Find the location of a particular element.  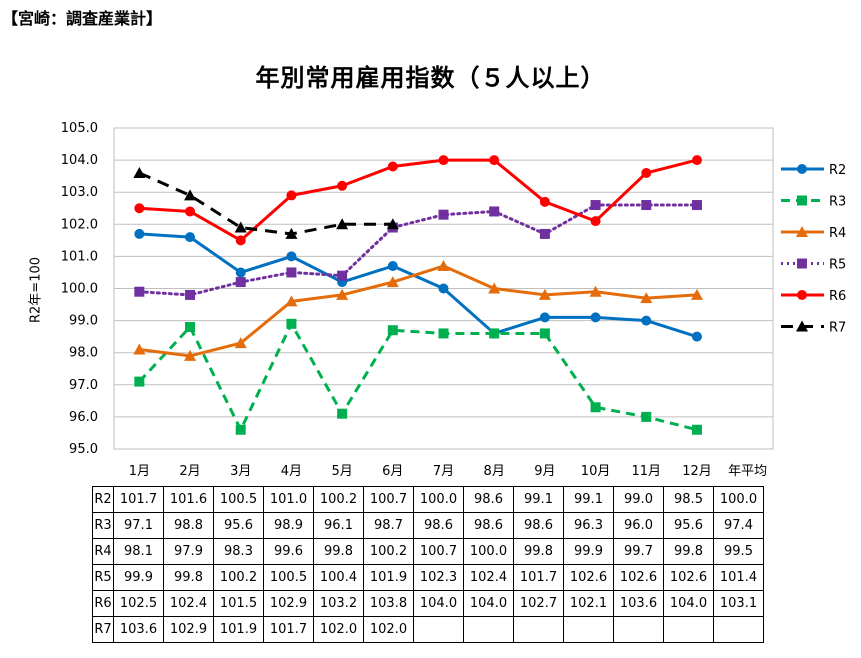

table-cell: 100.0 is located at coordinates (738, 499).